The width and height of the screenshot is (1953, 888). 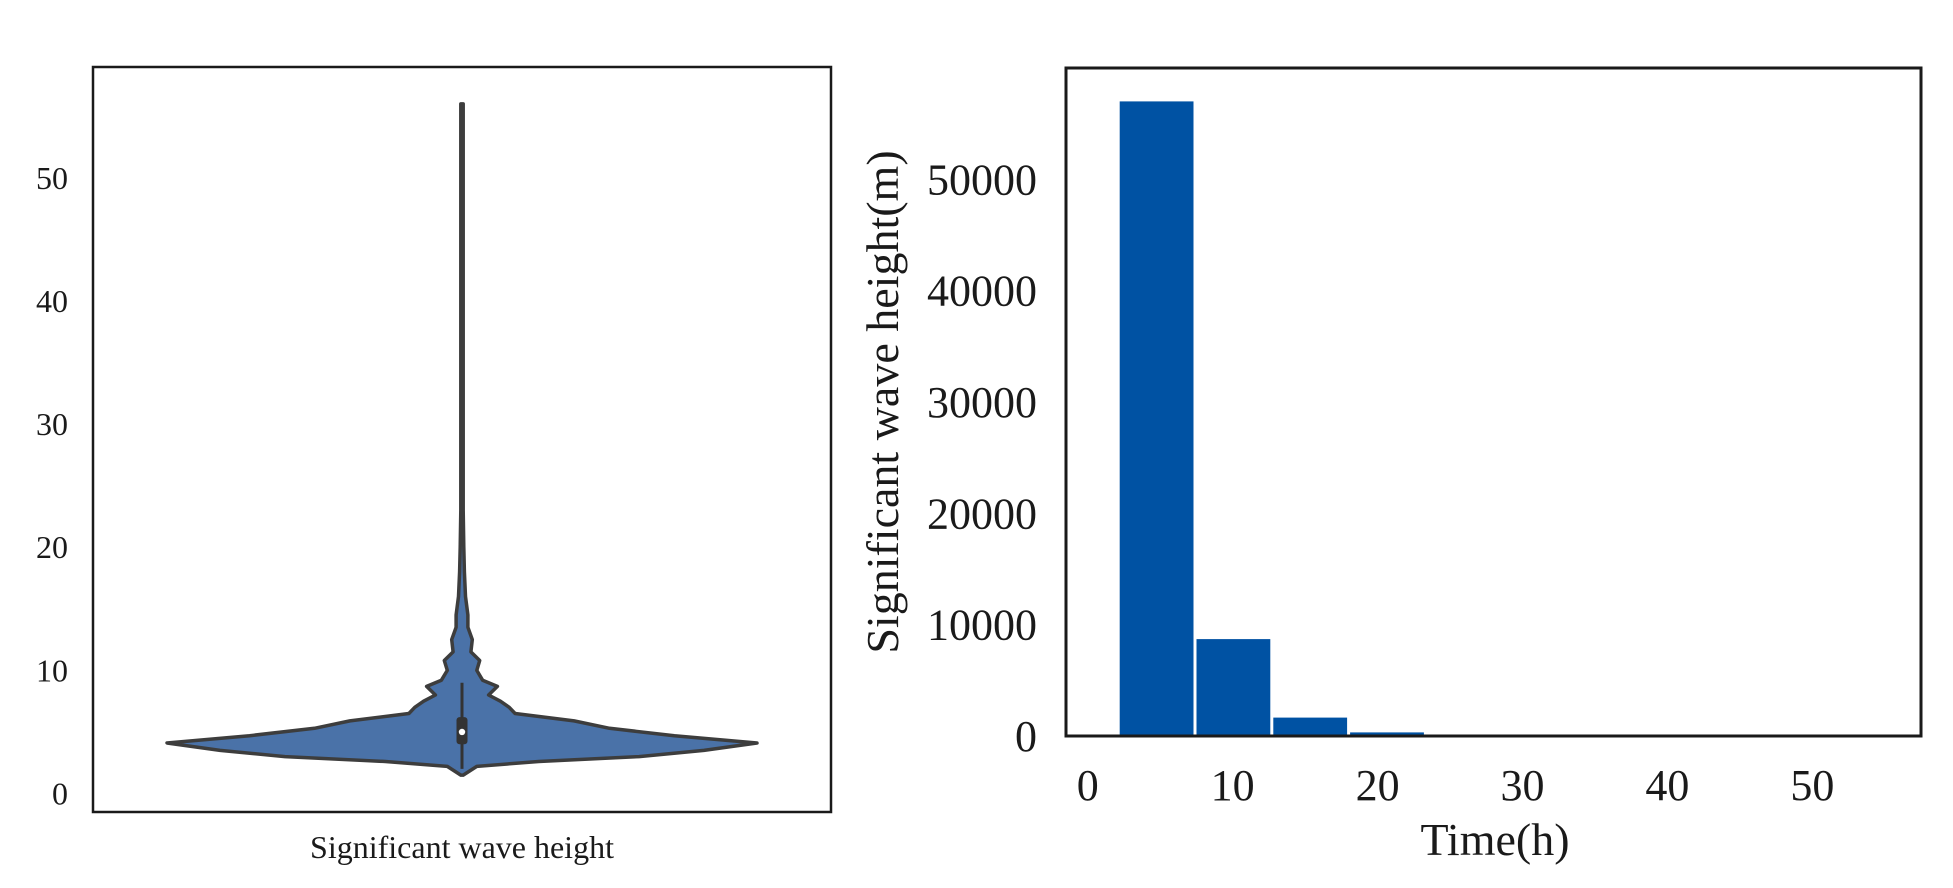 I want to click on violin-x-label: Significant wave height, so click(x=462, y=847).